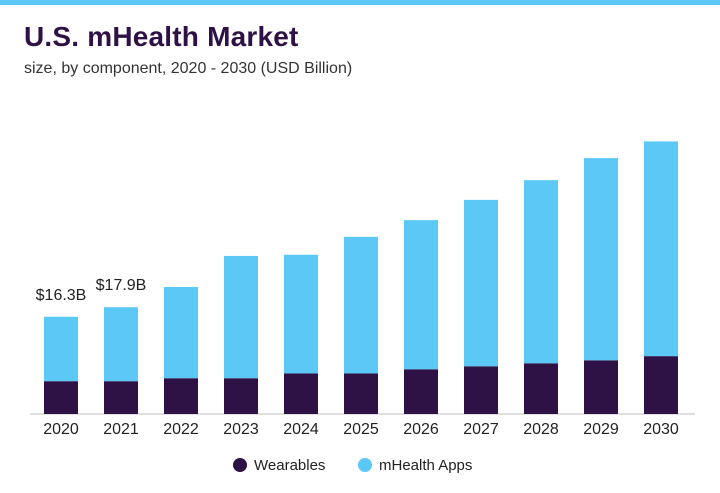  I want to click on data-label: $16.3B, so click(61, 295).